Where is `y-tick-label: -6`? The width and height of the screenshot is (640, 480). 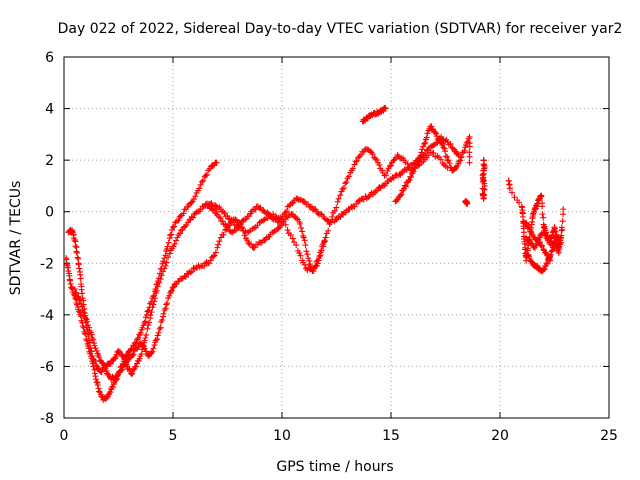 y-tick-label: -6 is located at coordinates (47, 367).